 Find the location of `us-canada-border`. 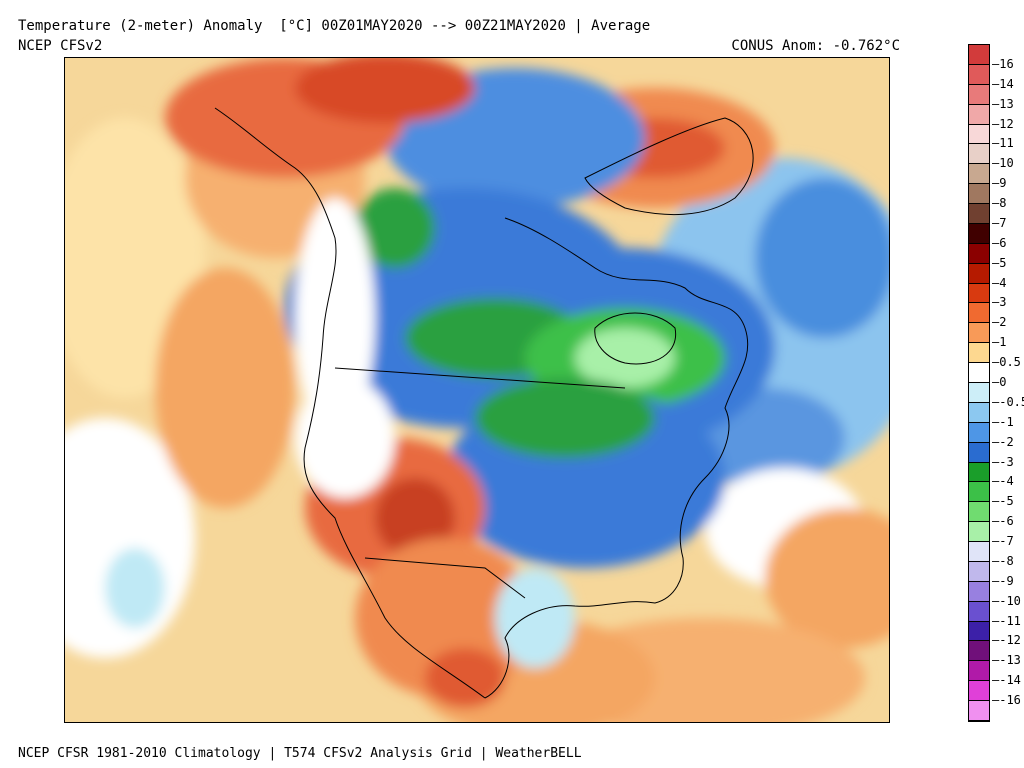

us-canada-border is located at coordinates (480, 378).